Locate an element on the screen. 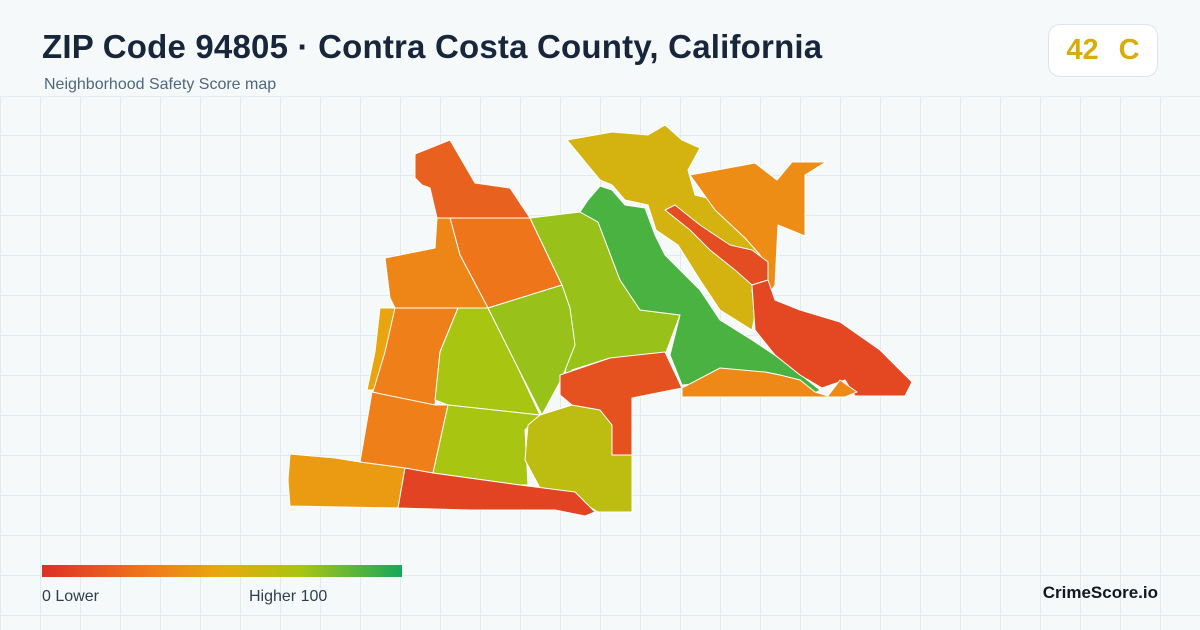  region-south-central is located at coordinates (486, 445).